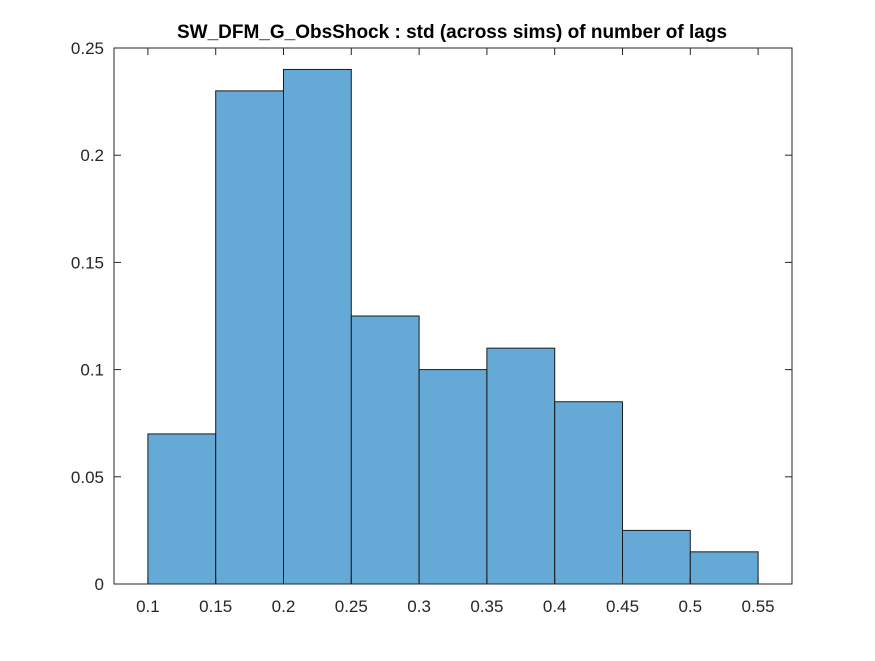 This screenshot has height=661, width=875. I want to click on y-tick-label: 0.1, so click(92, 370).